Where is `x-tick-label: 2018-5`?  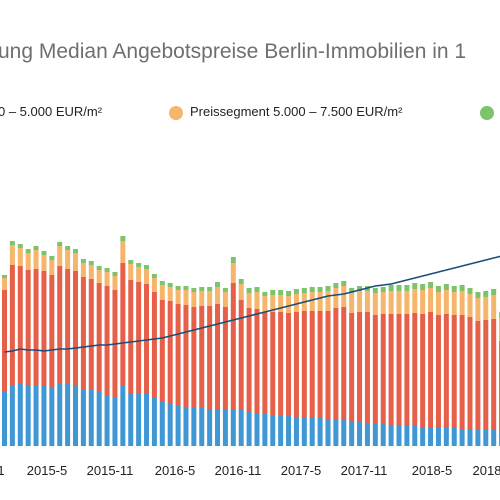
x-tick-label: 2018-5 is located at coordinates (432, 470).